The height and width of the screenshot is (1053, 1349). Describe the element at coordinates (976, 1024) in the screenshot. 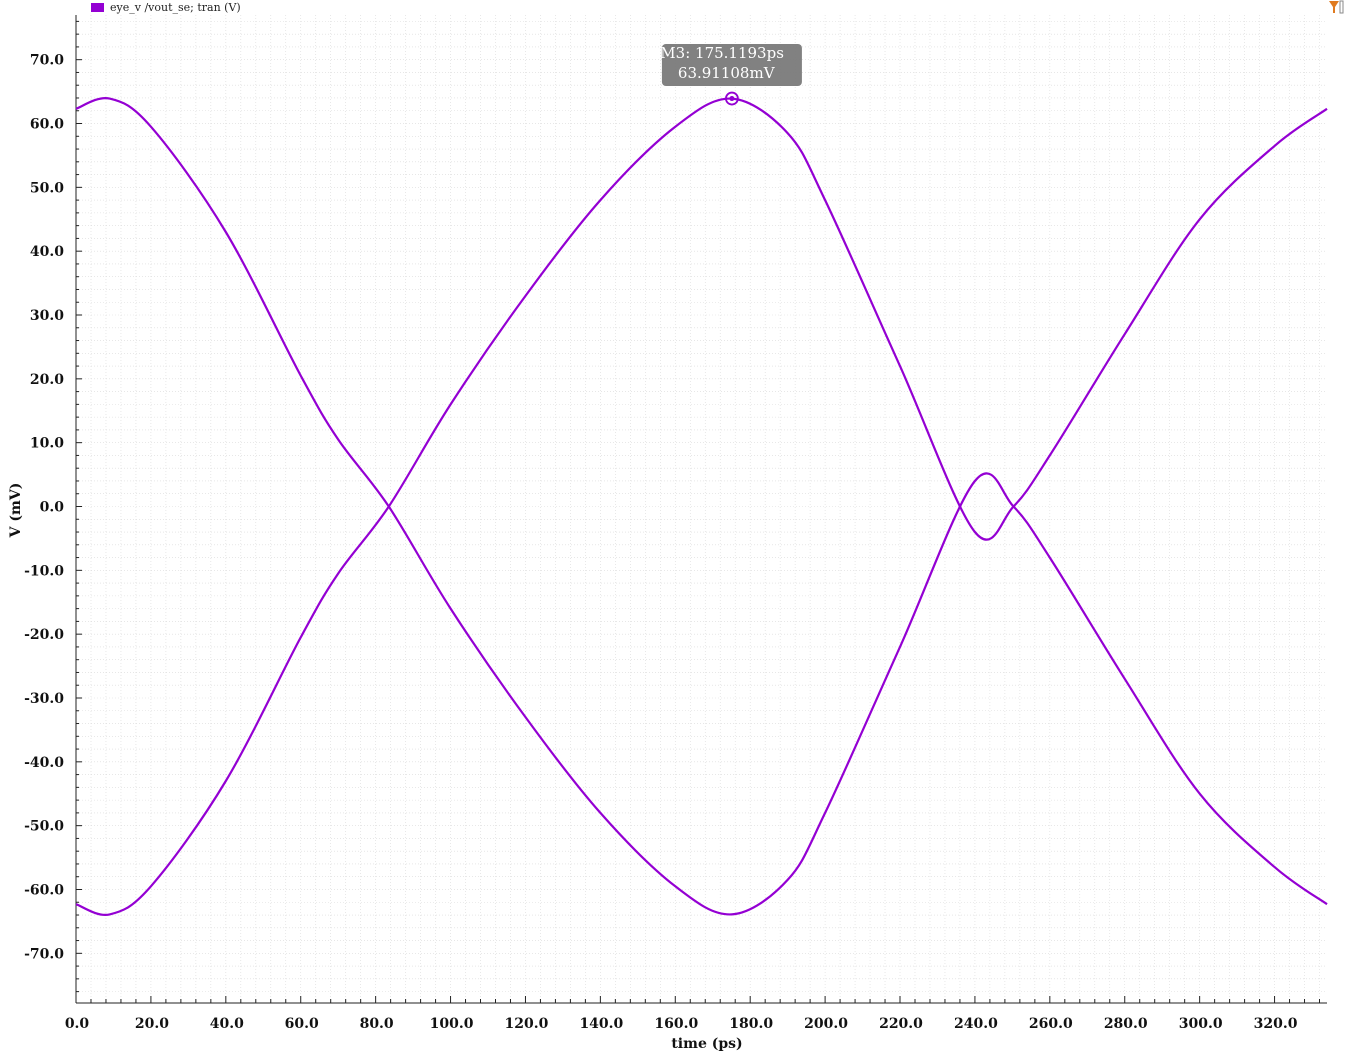

I see `x-tick-label: 240.0` at that location.